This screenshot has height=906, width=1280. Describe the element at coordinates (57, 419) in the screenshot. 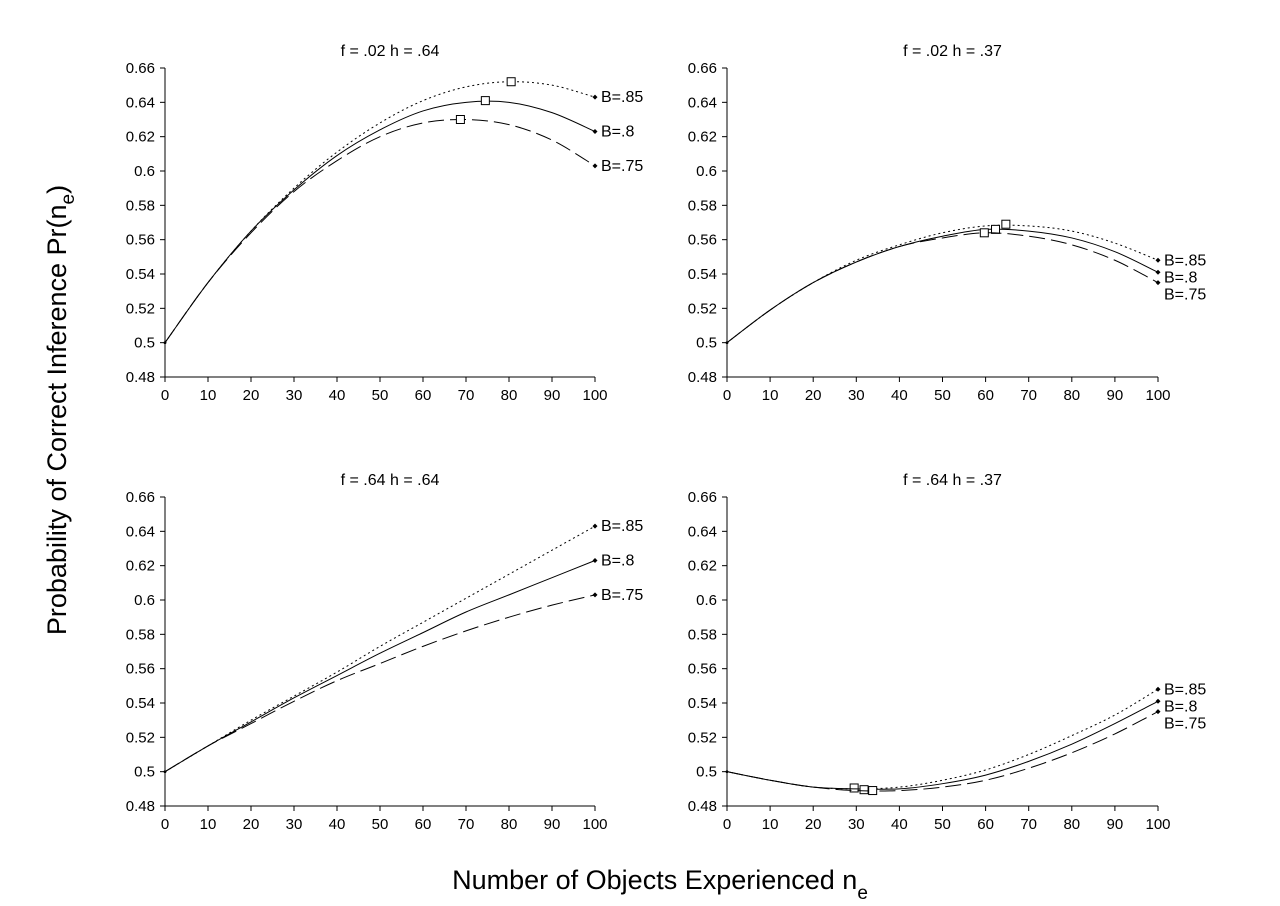

I see `y-axis-title-main: Probability of Correct Inference Pr(n` at that location.